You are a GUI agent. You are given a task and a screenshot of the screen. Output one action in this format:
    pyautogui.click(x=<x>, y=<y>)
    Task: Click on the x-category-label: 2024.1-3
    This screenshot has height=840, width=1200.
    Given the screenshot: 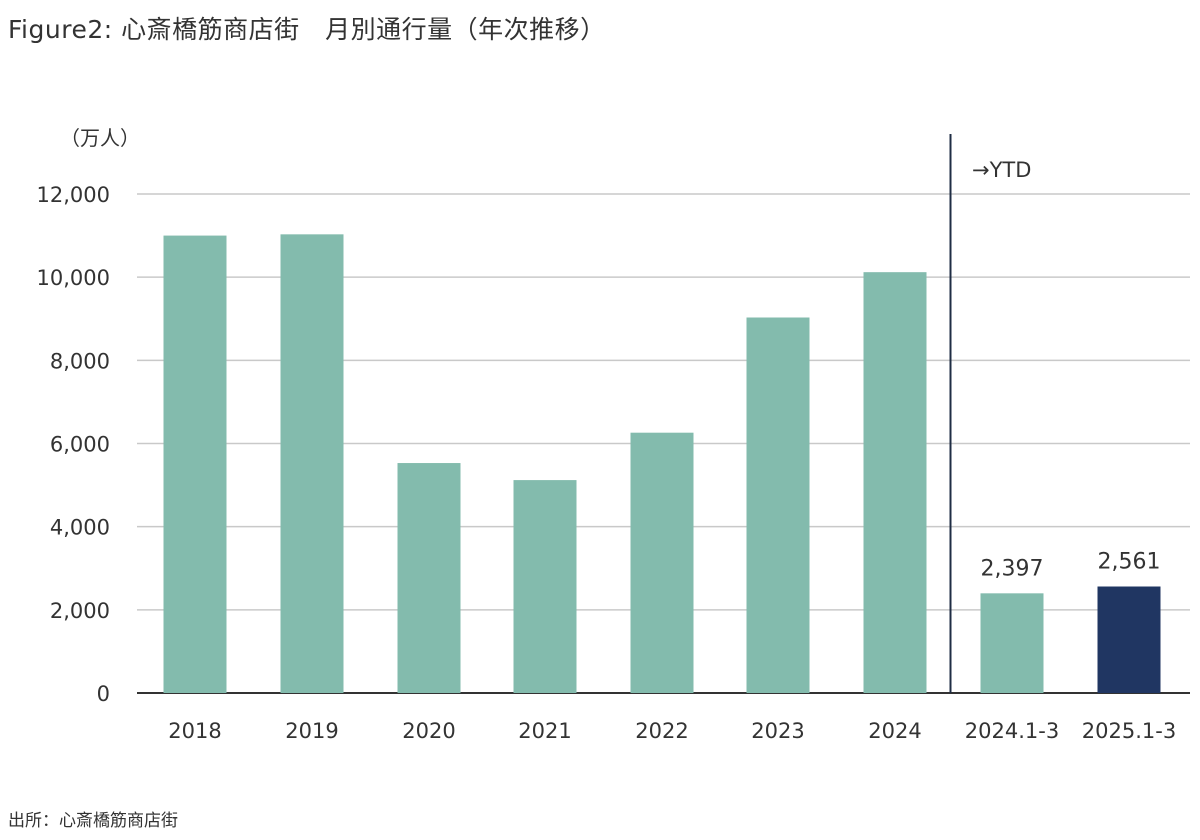 What is the action you would take?
    pyautogui.click(x=1012, y=731)
    